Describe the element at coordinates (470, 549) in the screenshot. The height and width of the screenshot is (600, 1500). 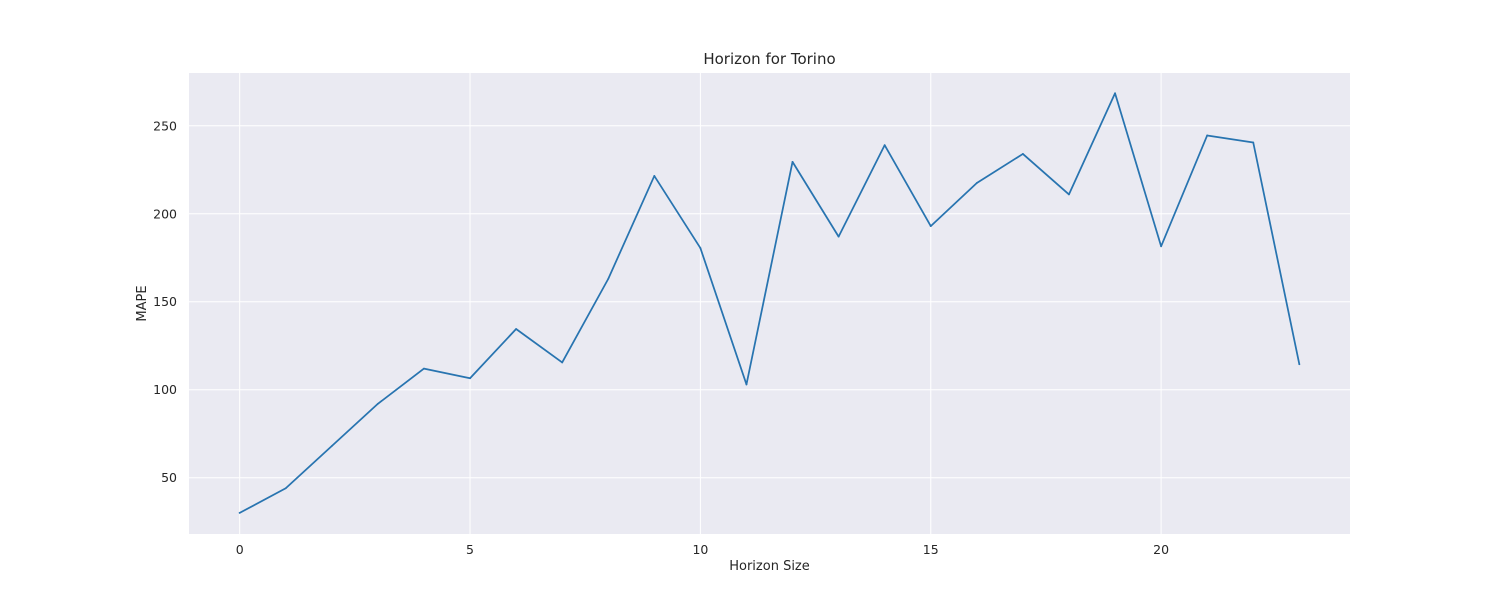
I see `x-tick-label: 5` at that location.